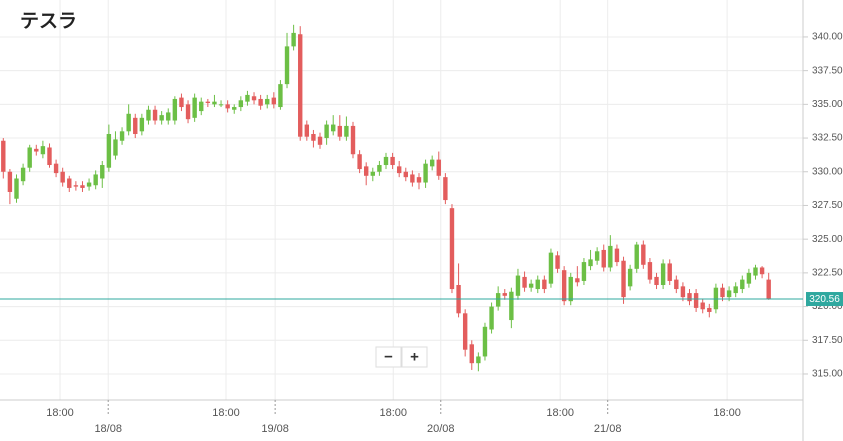 The height and width of the screenshot is (441, 843). I want to click on y-tick-label: 317.50, so click(827, 340).